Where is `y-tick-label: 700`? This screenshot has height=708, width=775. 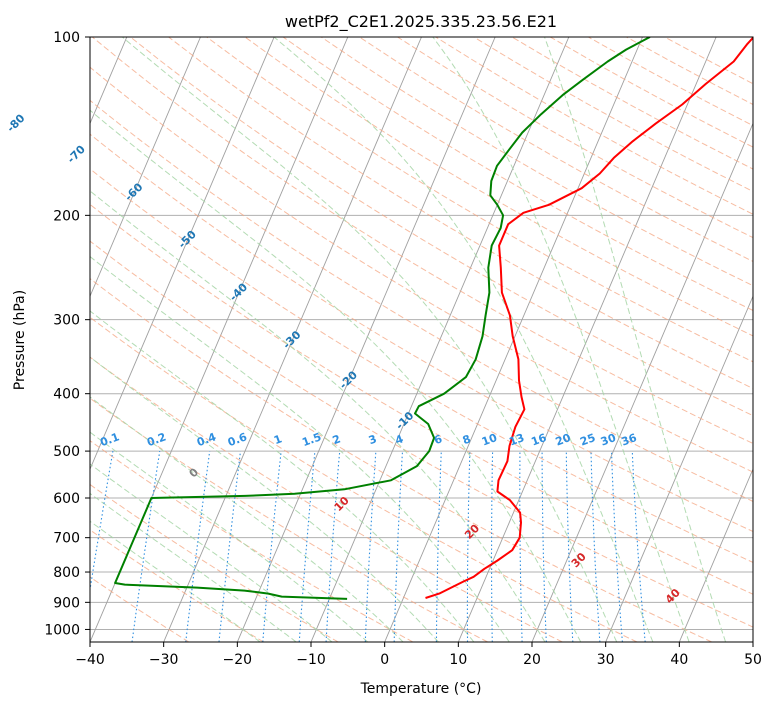
y-tick-label: 700 is located at coordinates (66, 539).